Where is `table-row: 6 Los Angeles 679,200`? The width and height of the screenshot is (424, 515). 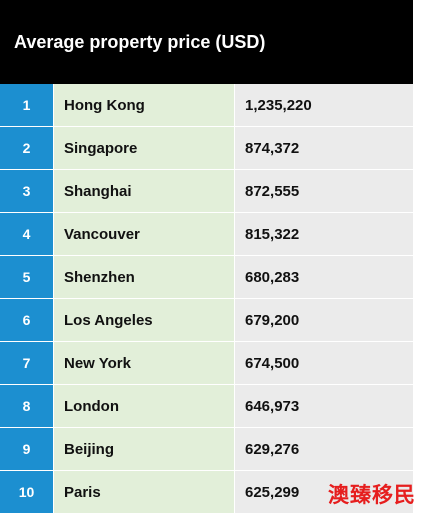 table-row: 6 Los Angeles 679,200 is located at coordinates (206, 320).